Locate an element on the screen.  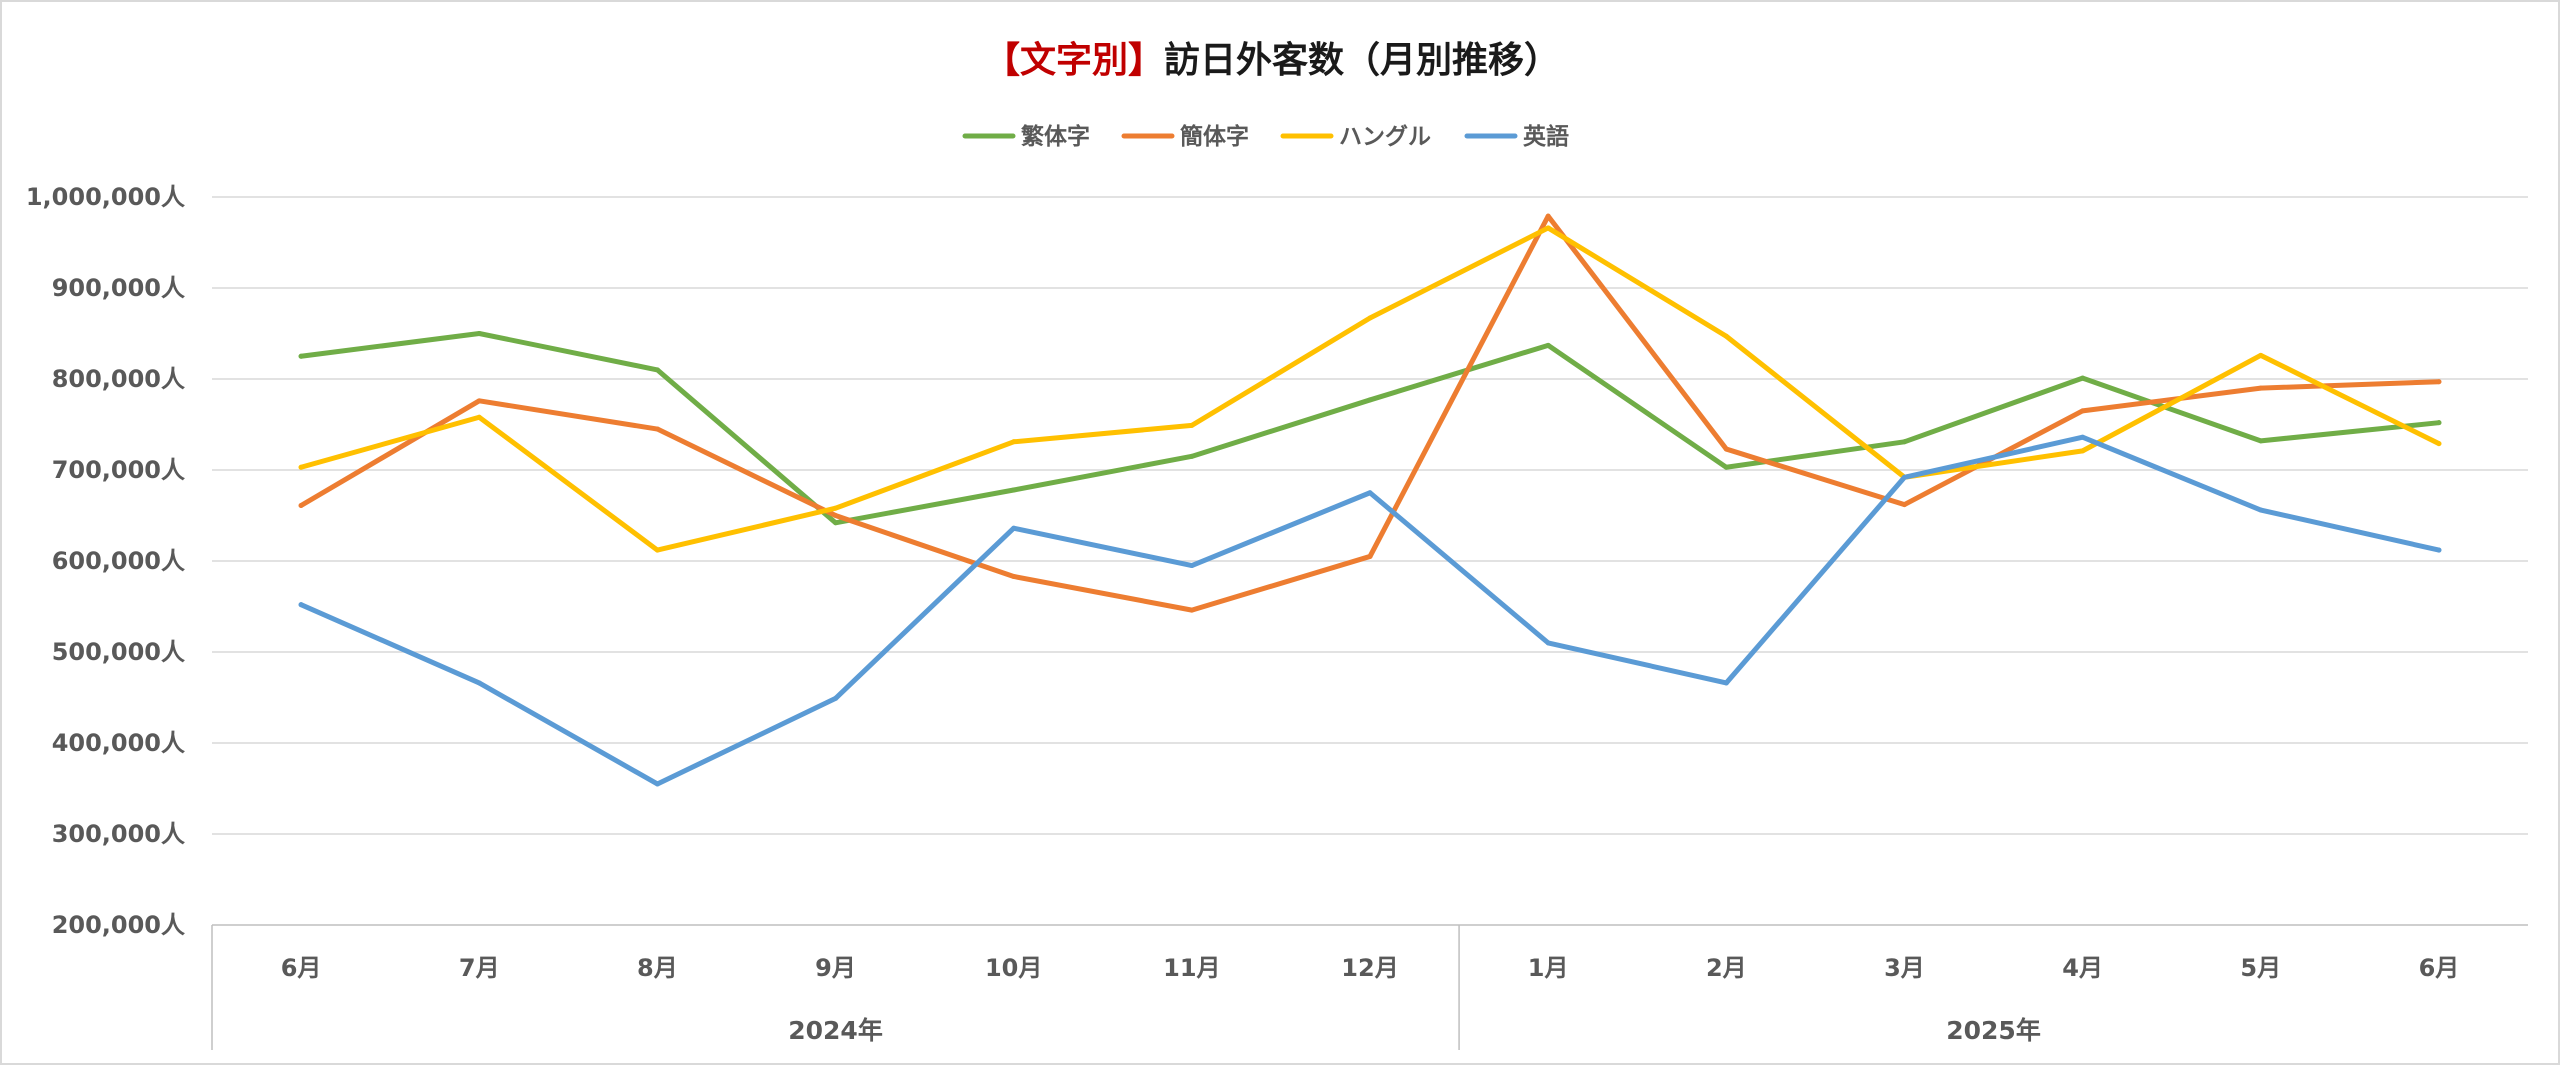
legend-item: 簡体字 is located at coordinates (1185, 136).